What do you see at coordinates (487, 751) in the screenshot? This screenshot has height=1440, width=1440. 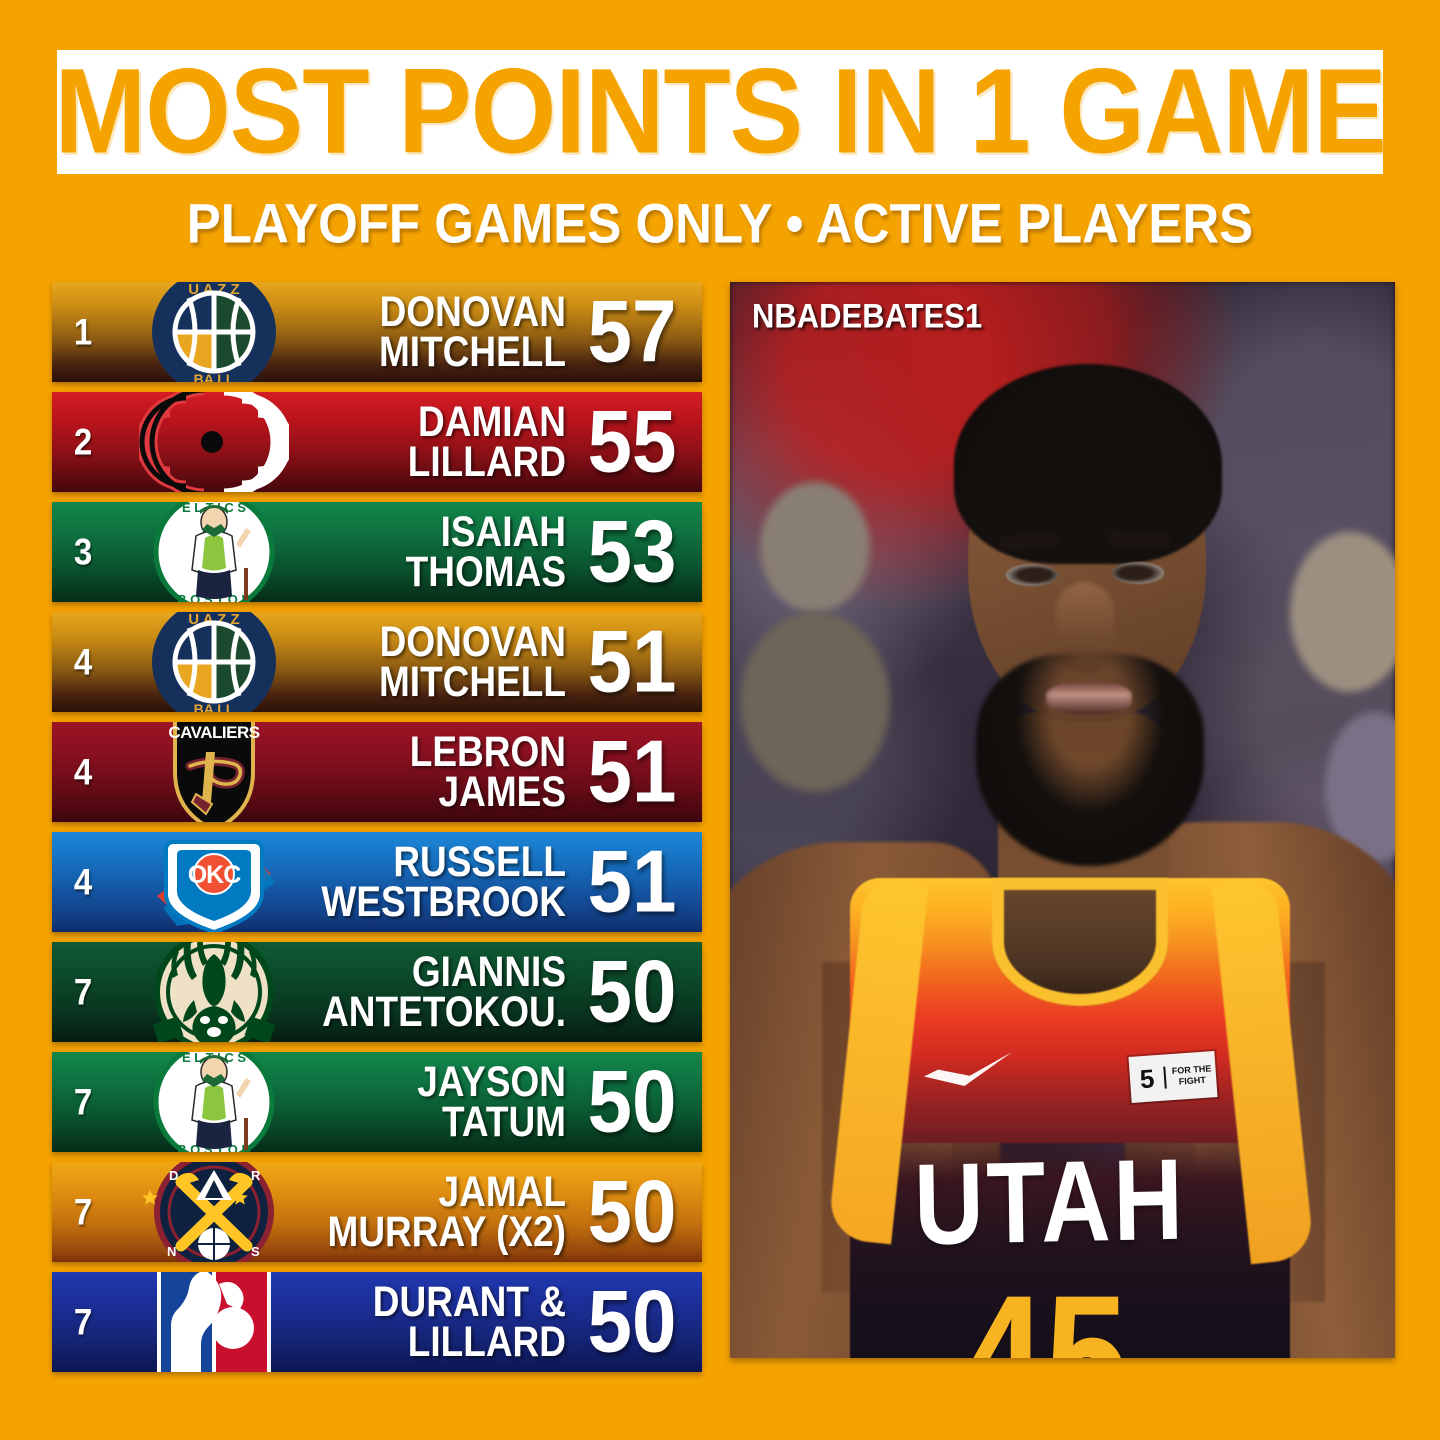 I see `player-name-line-1: LEBRON` at bounding box center [487, 751].